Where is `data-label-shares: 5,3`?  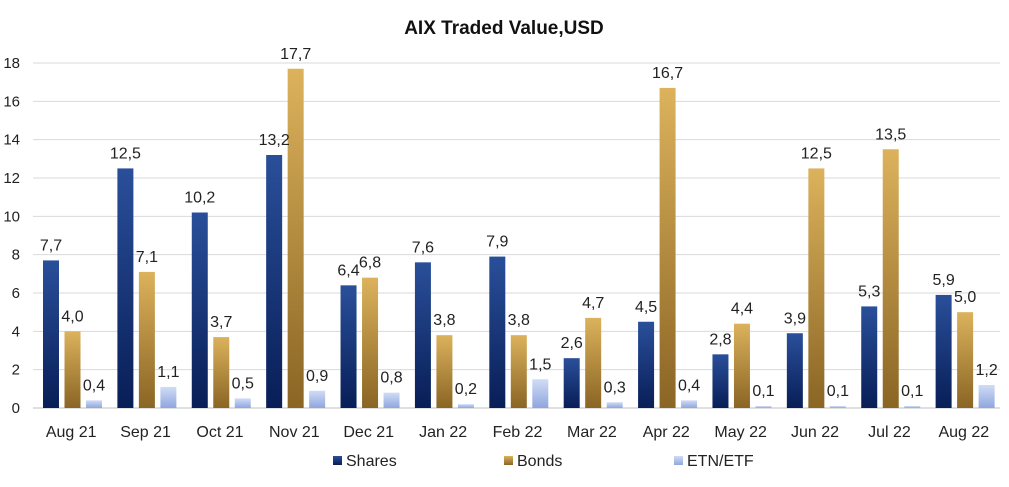
data-label-shares: 5,3 is located at coordinates (869, 291).